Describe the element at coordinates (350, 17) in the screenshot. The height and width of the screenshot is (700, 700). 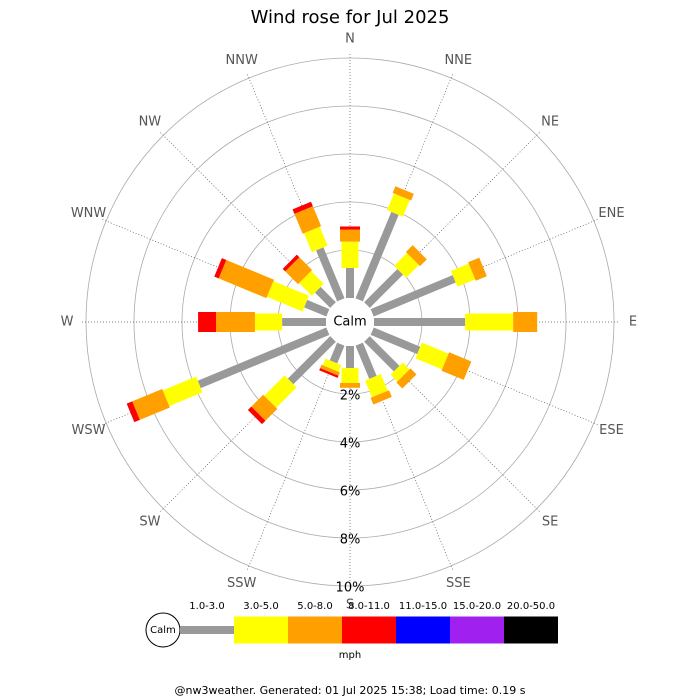
I see `chart-title: Wind rose for Jul 2025` at that location.